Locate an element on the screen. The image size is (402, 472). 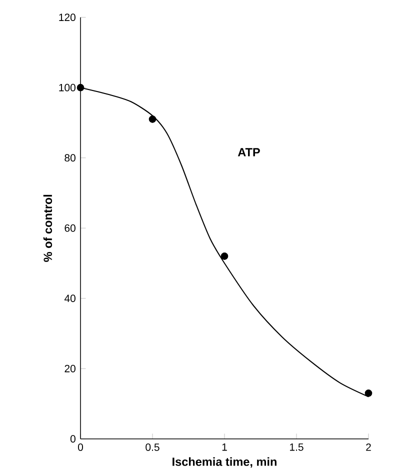
annotation: ATP is located at coordinates (249, 152).